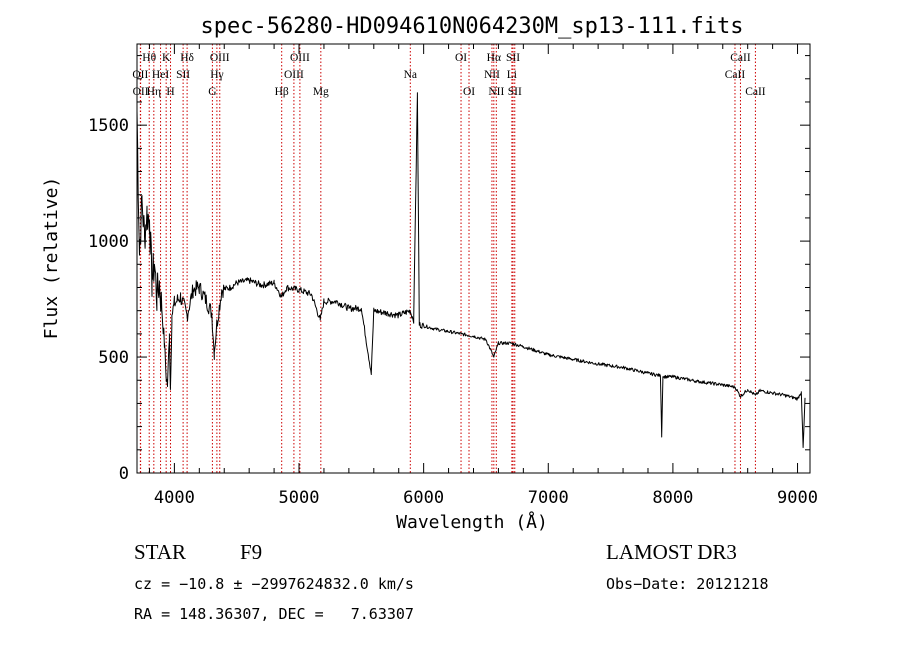 This screenshot has height=649, width=900. Describe the element at coordinates (494, 58) in the screenshot. I see `line-label: Hα` at that location.